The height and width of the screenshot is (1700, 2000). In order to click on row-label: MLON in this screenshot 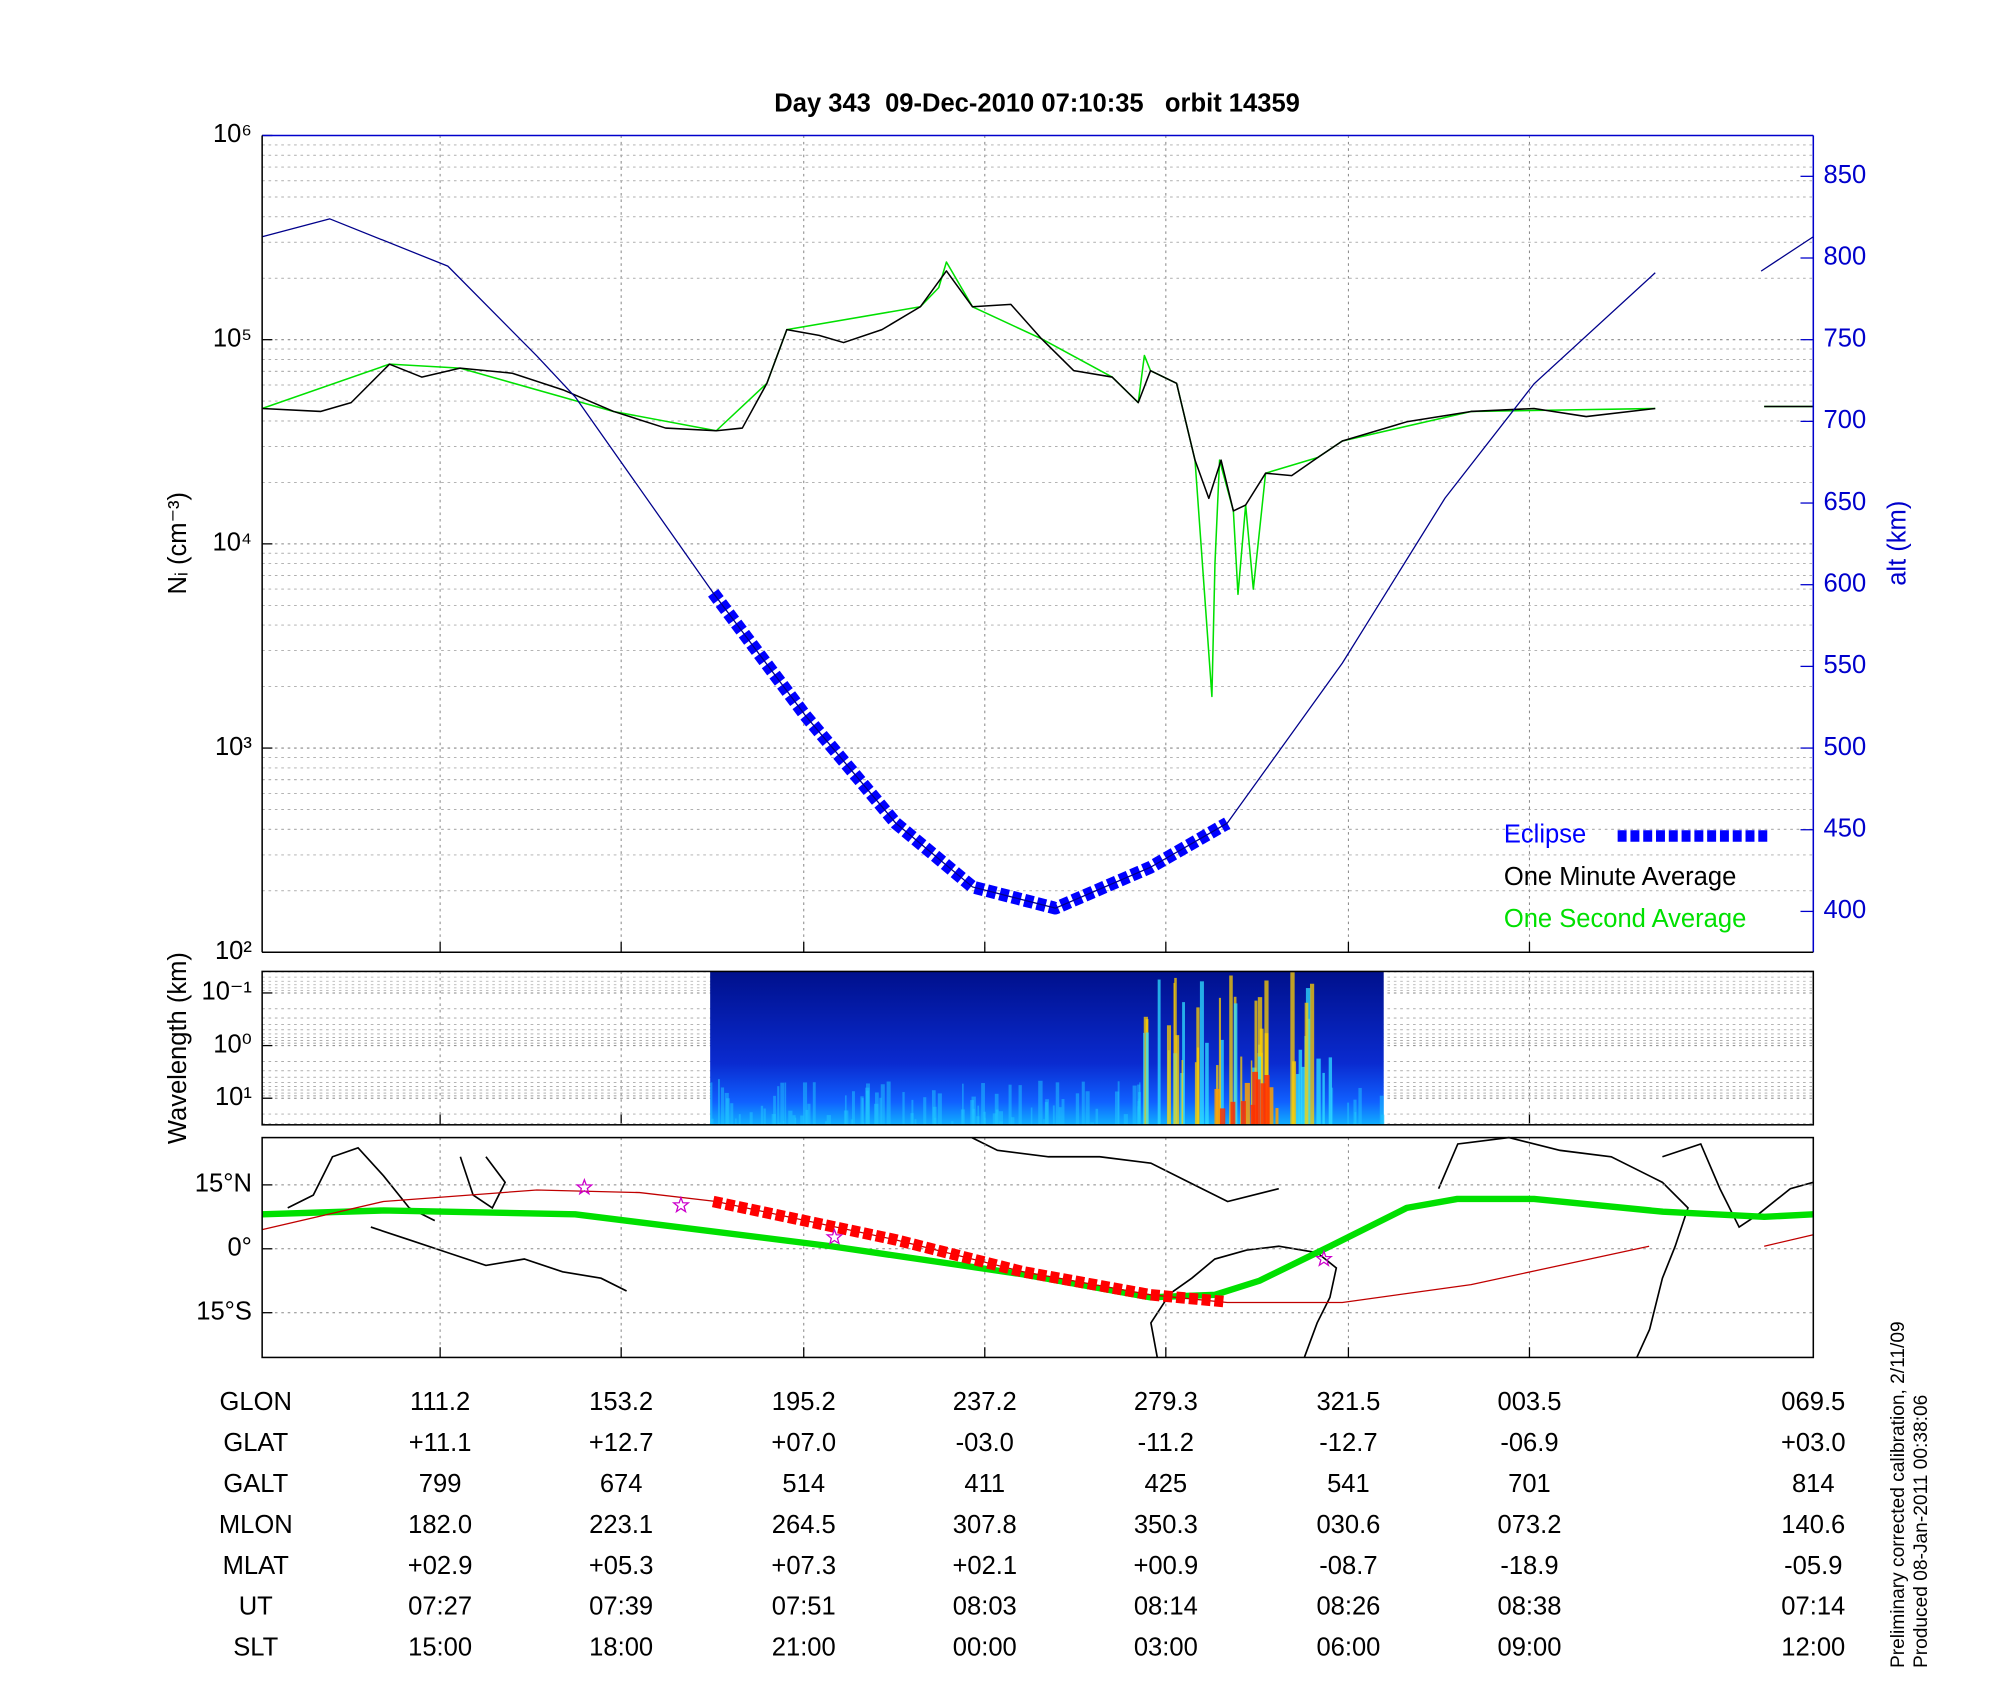, I will do `click(256, 1525)`.